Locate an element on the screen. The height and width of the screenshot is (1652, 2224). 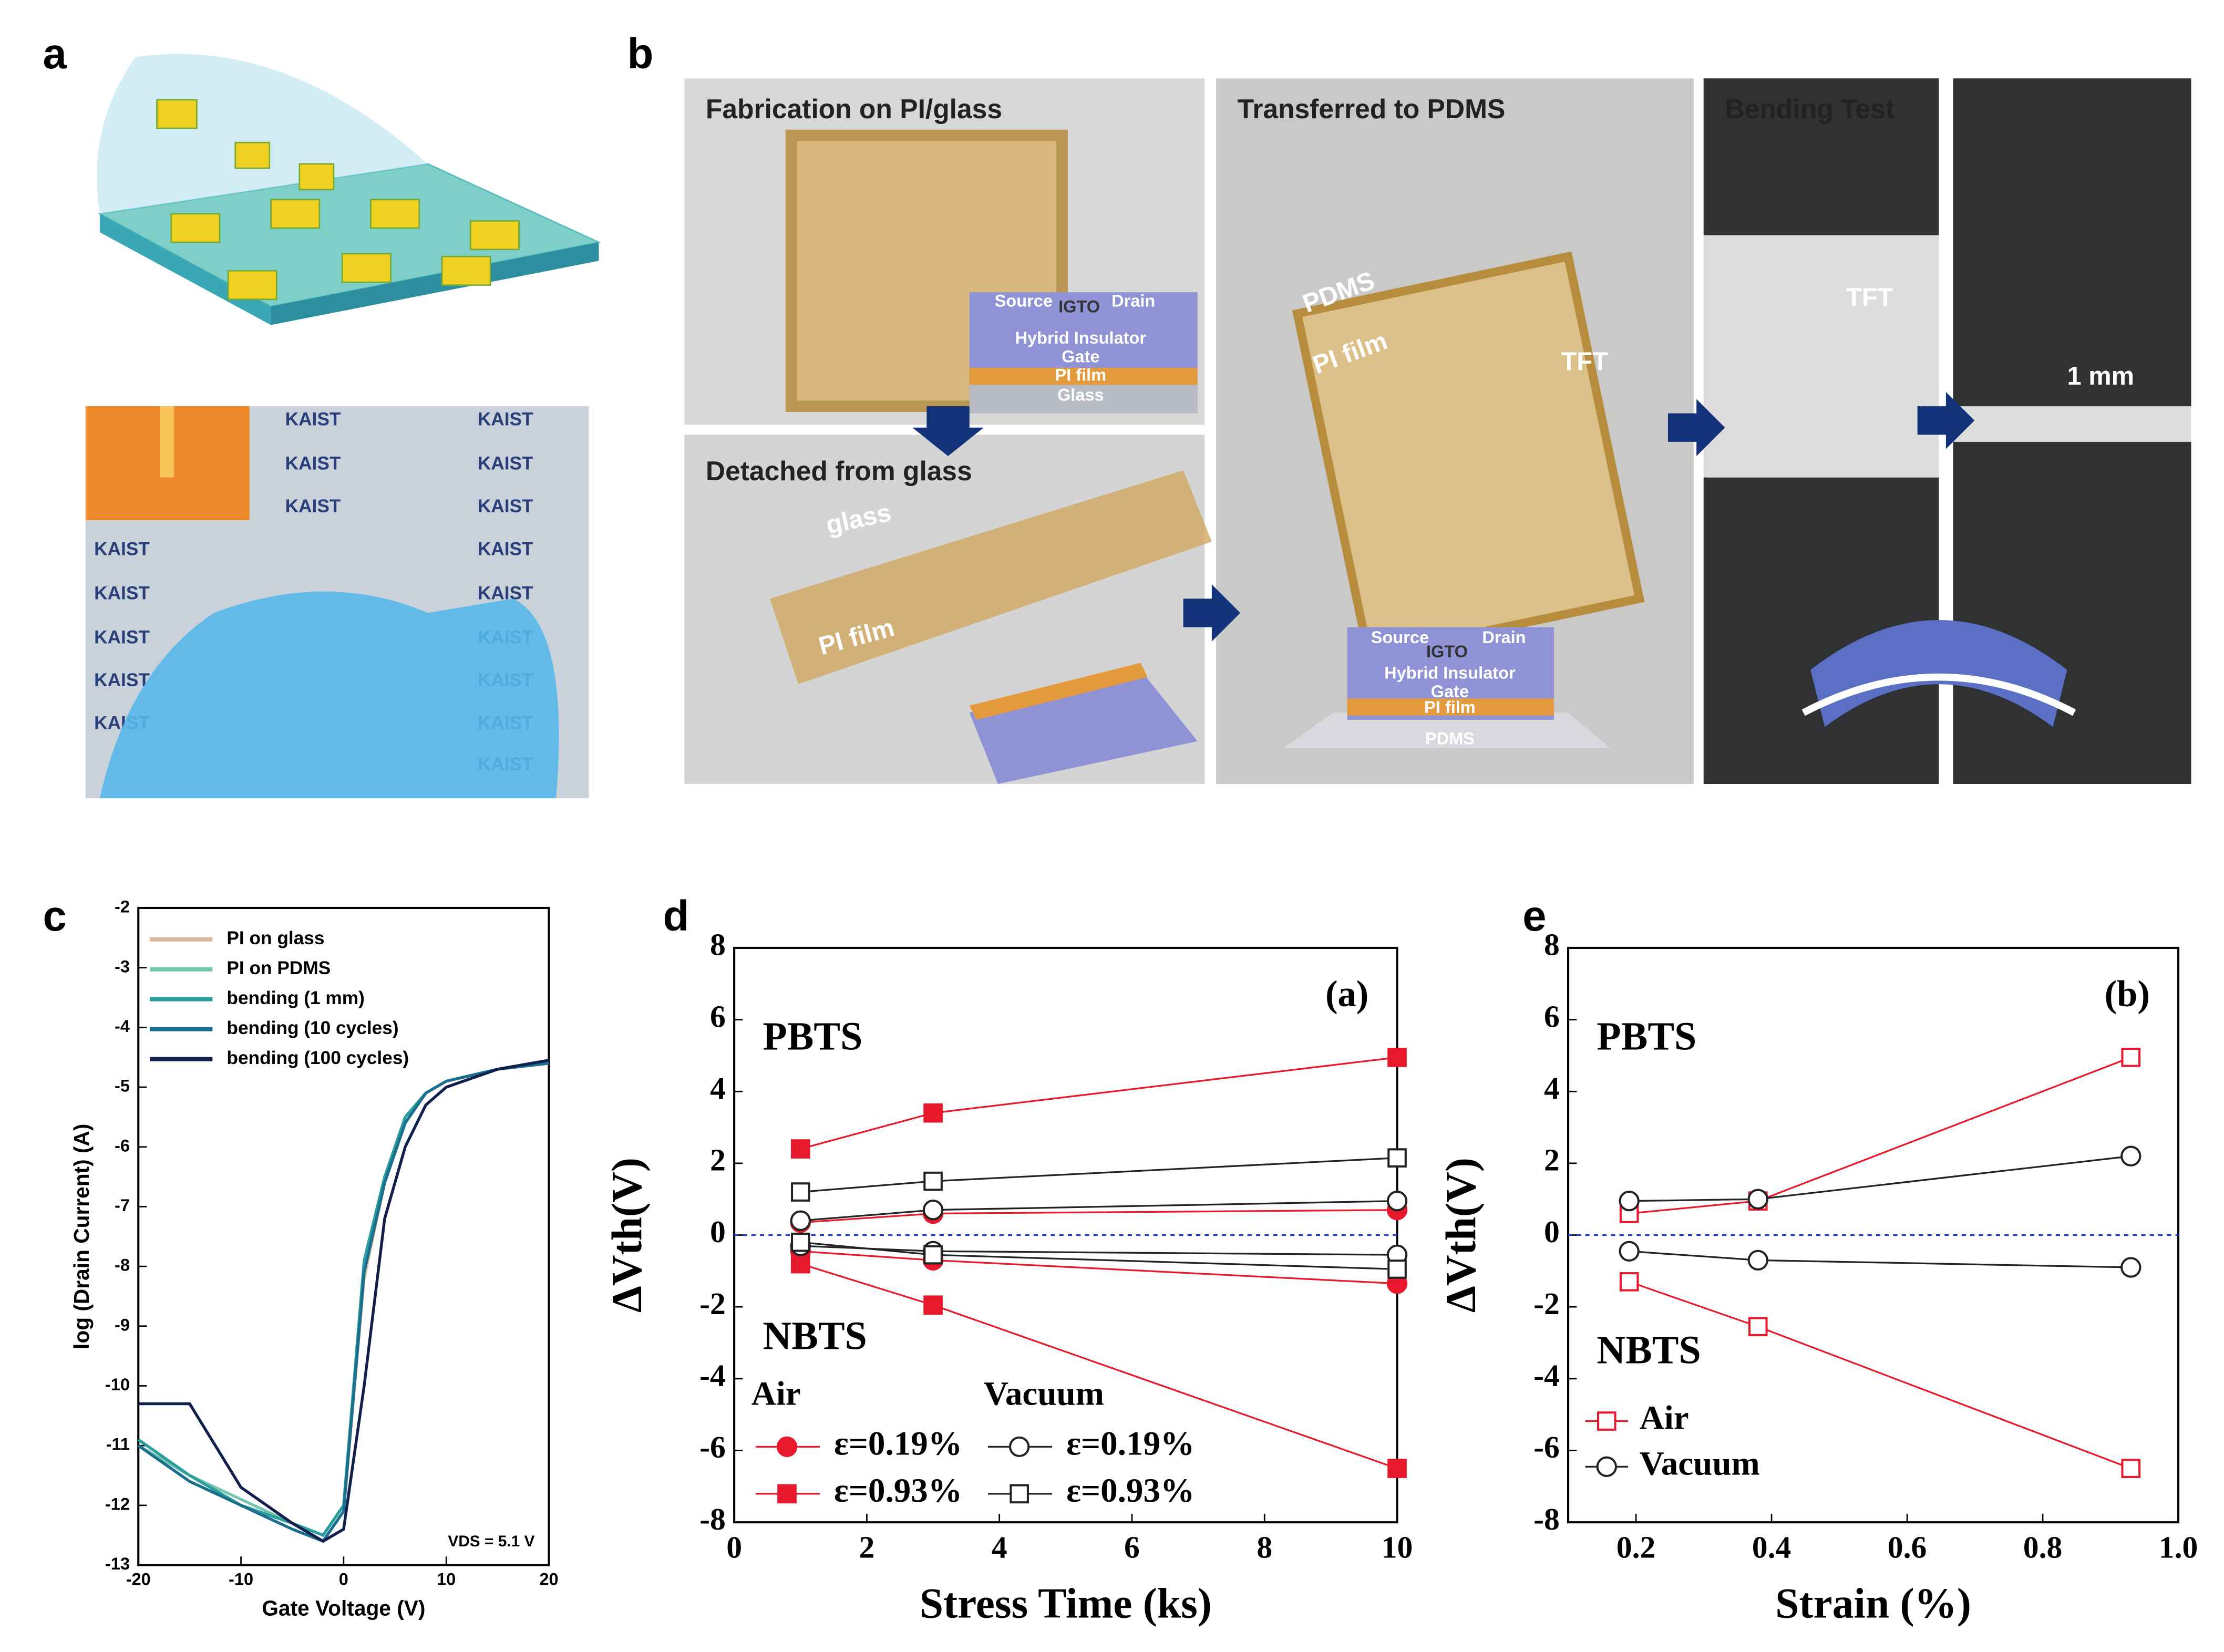
legend-label: bending (1 mm) is located at coordinates (295, 998).